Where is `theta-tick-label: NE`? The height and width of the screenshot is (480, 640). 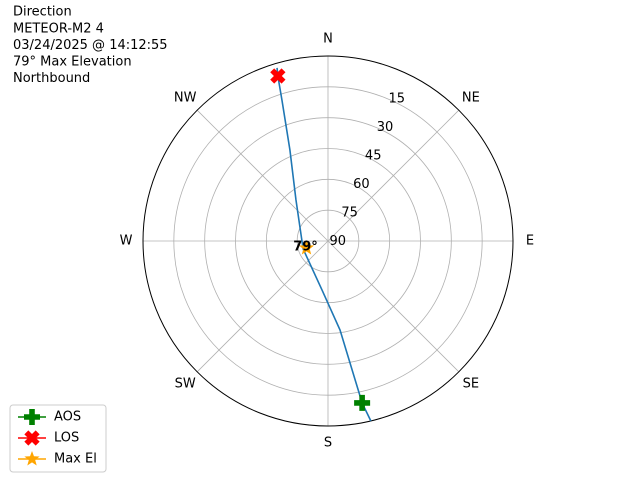
theta-tick-label: NE is located at coordinates (471, 98).